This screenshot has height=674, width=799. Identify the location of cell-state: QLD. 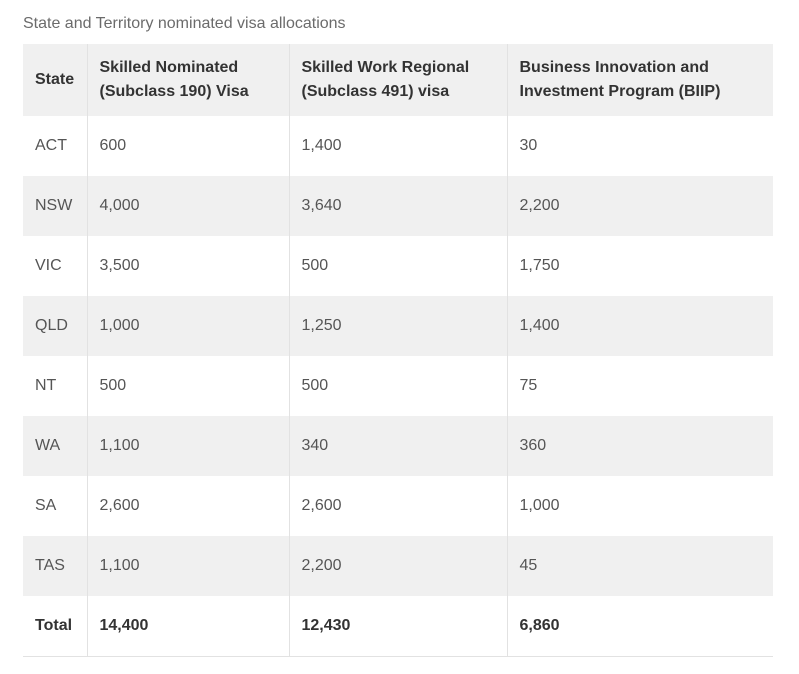
(55, 326).